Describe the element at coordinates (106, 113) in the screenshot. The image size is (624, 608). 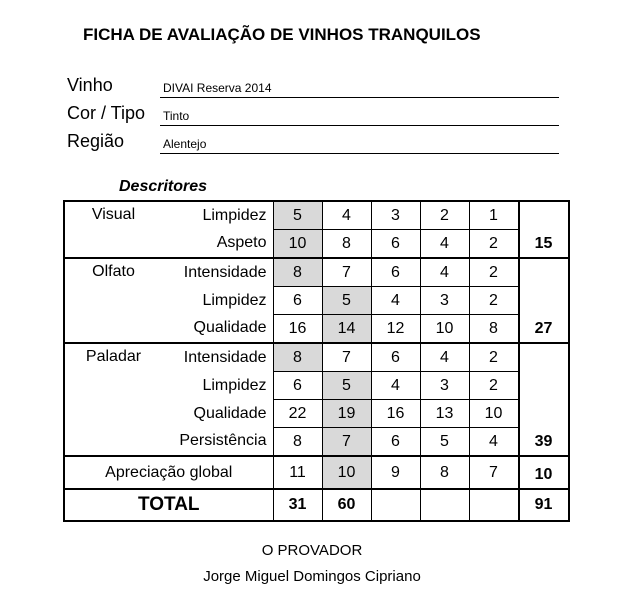
I see `field-label: Cor / Tipo` at that location.